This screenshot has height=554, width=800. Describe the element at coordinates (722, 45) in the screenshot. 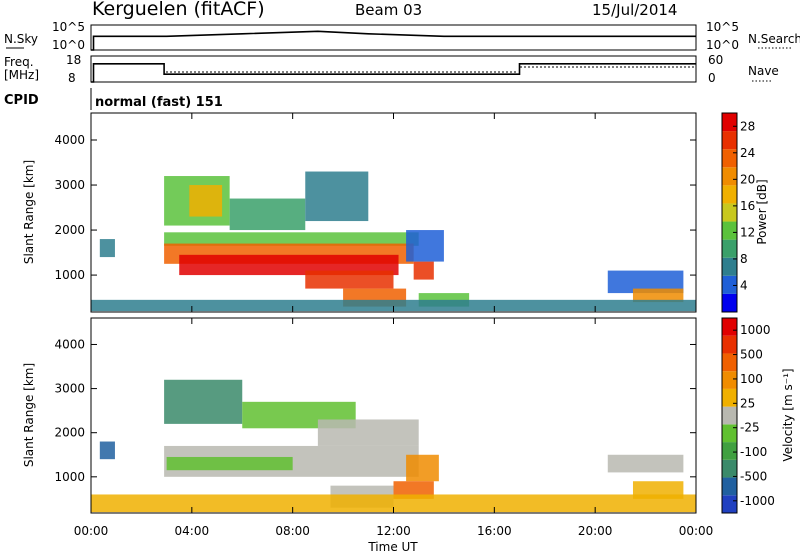

I see `noise-tick-bottom-right: 10^0` at that location.